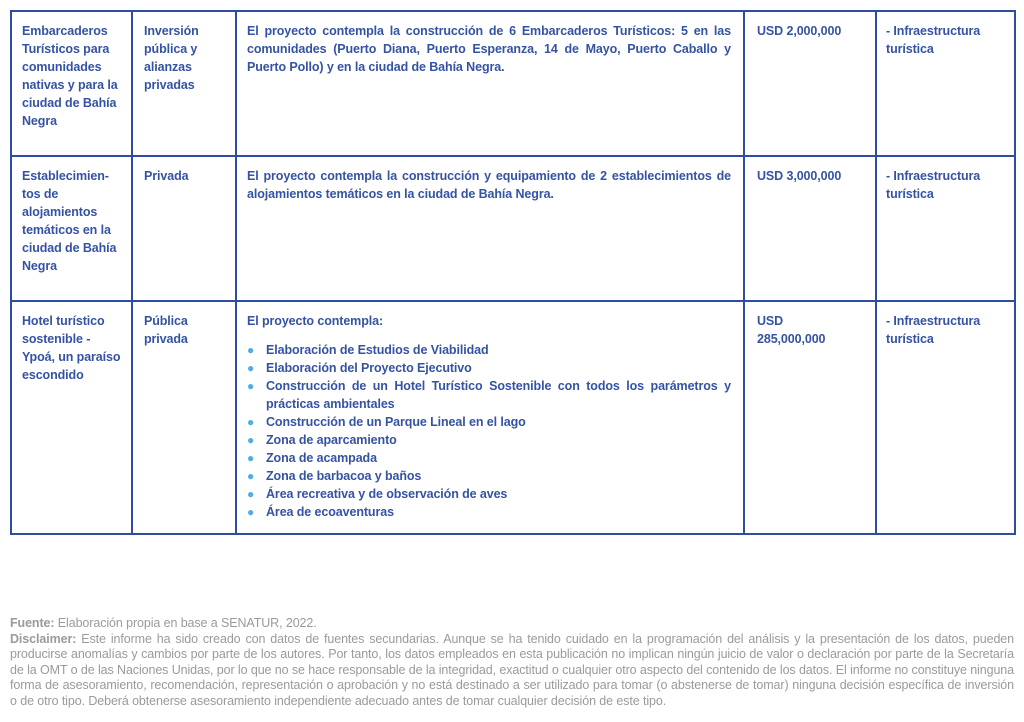 This screenshot has height=722, width=1024. Describe the element at coordinates (489, 494) in the screenshot. I see `bullet-item: Área recreativa y de observación de aves` at that location.